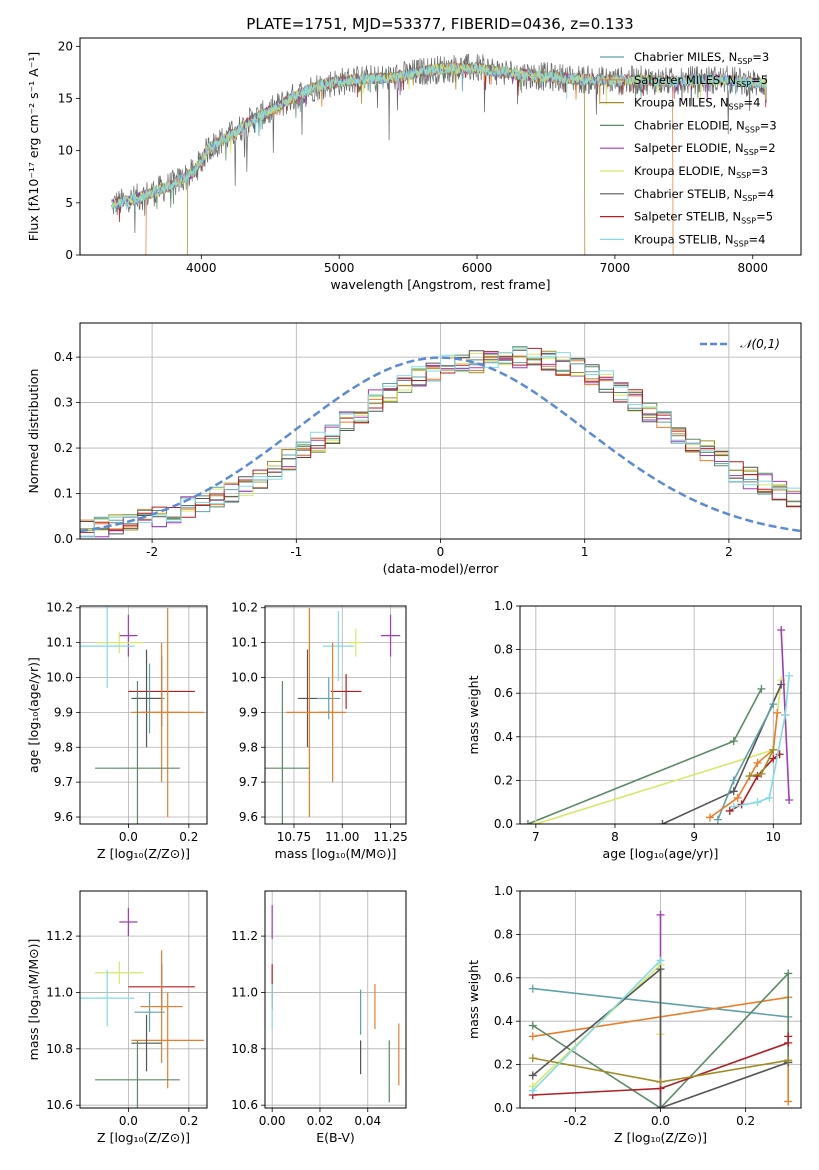 Image resolution: width=819 pixels, height=1170 pixels. Describe the element at coordinates (701, 172) in the screenshot. I see `legend-label: Kroupa ELODIE, NSSP=3` at that location.